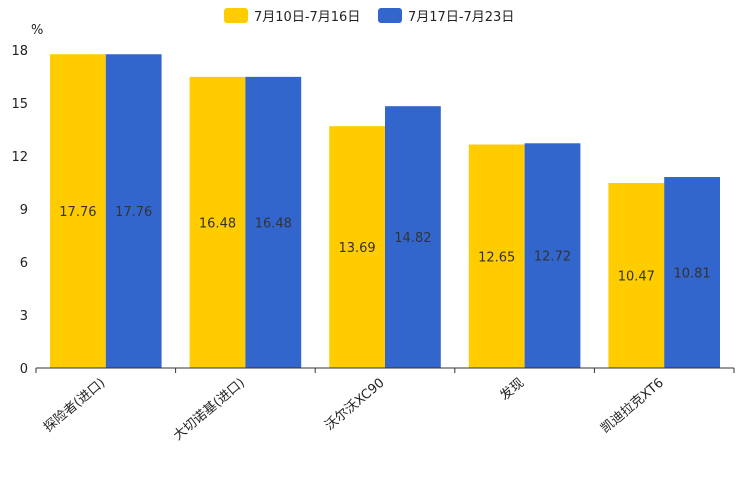 This screenshot has height=496, width=744. What do you see at coordinates (19, 51) in the screenshot?
I see `y-tick-label: 18` at bounding box center [19, 51].